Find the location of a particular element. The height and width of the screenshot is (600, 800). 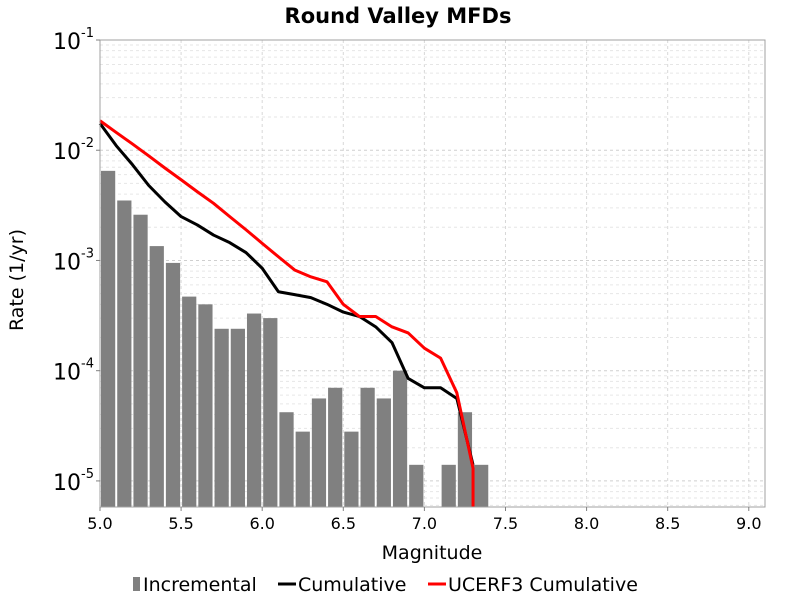

x-tick-label: 9.0 is located at coordinates (748, 523).